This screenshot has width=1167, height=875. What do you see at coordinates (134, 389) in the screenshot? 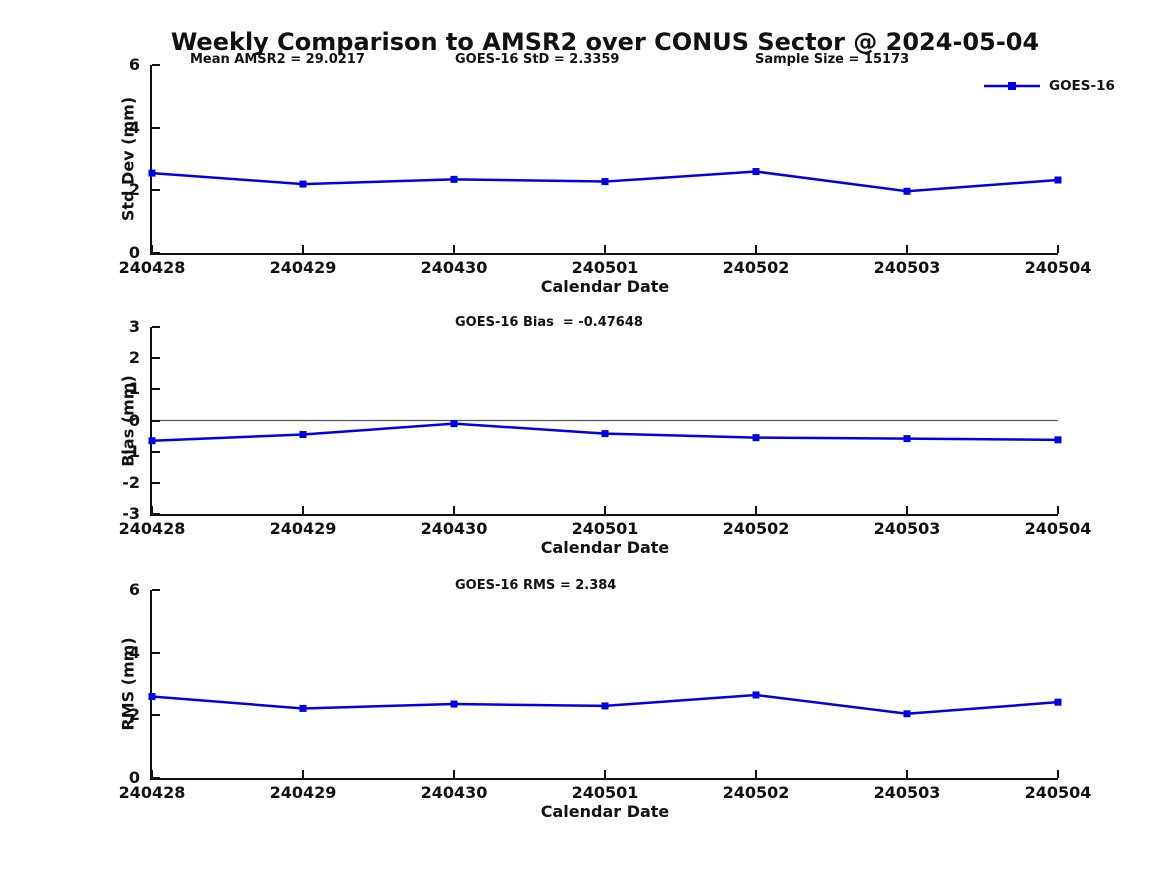
I see `y-tick-label: 1` at bounding box center [134, 389].